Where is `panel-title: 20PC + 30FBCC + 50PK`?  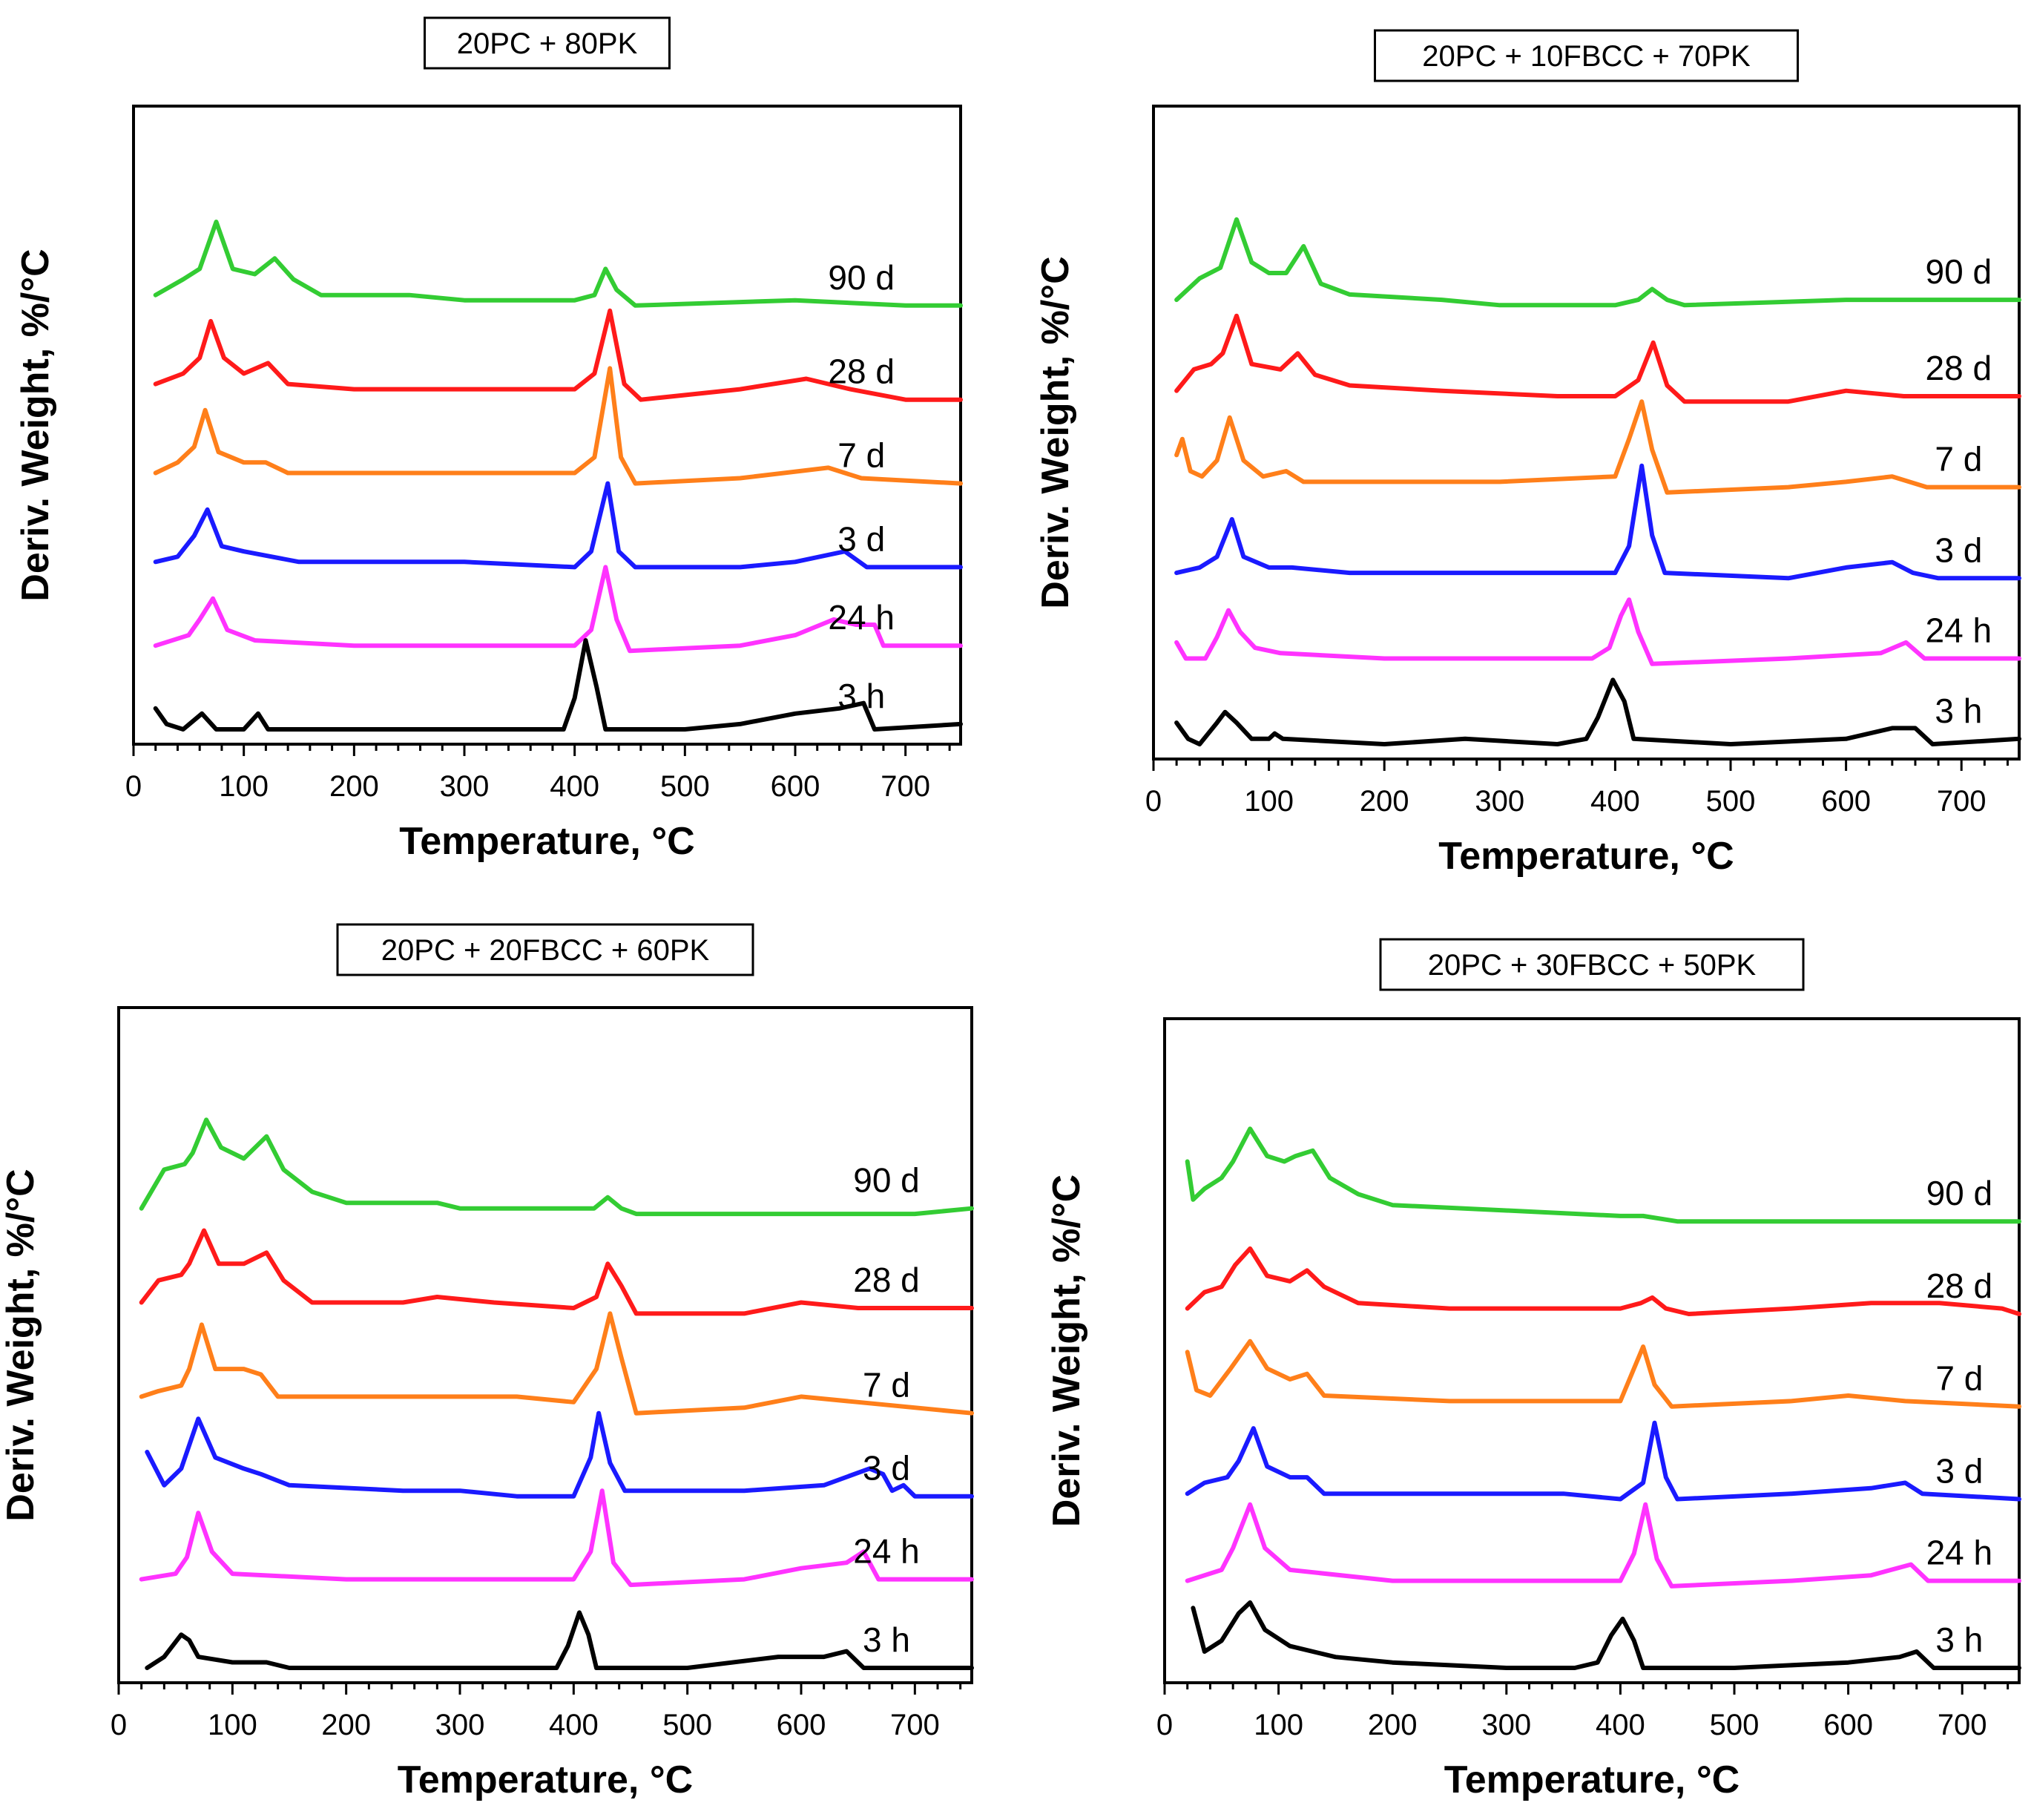
panel-title: 20PC + 30FBCC + 50PK is located at coordinates (1592, 966).